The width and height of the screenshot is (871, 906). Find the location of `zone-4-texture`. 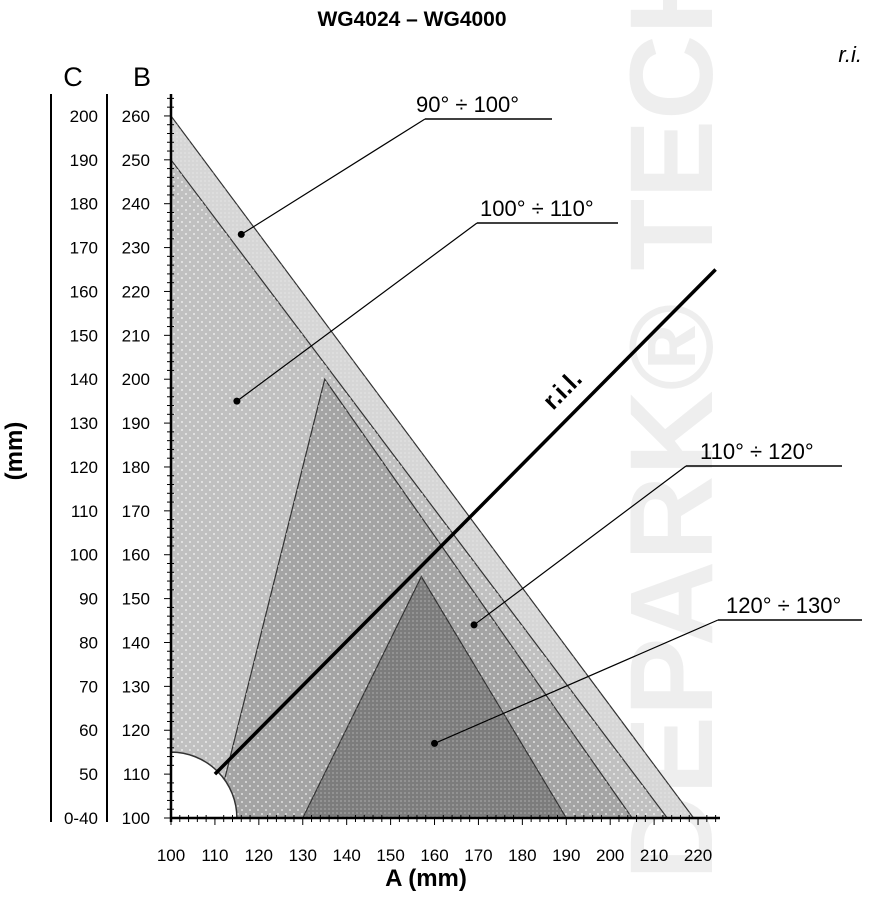

zone-4-texture is located at coordinates (434, 697).